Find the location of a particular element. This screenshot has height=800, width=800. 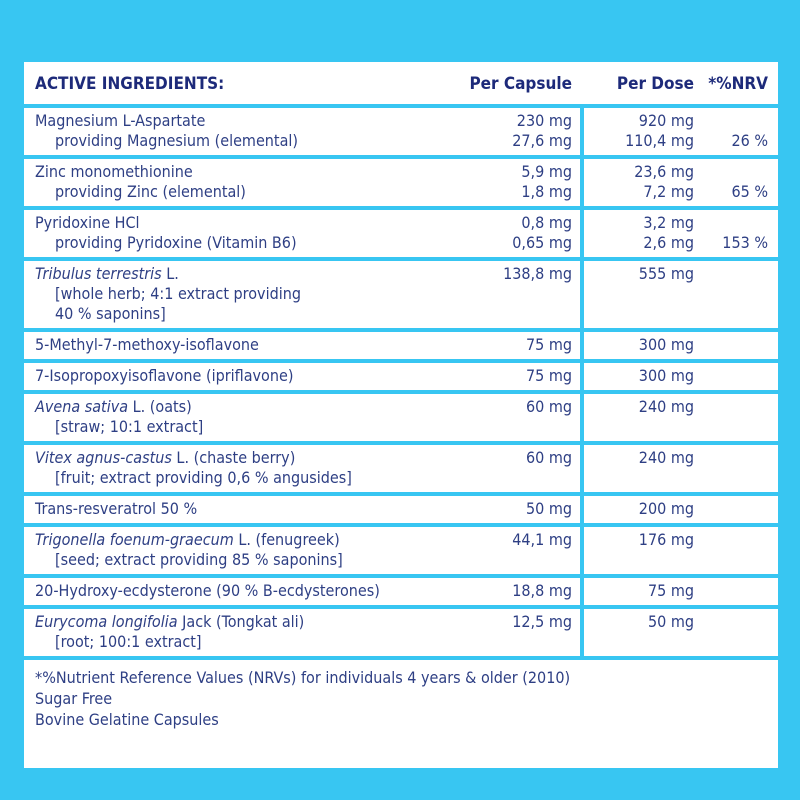

footer is located at coordinates (401, 714).